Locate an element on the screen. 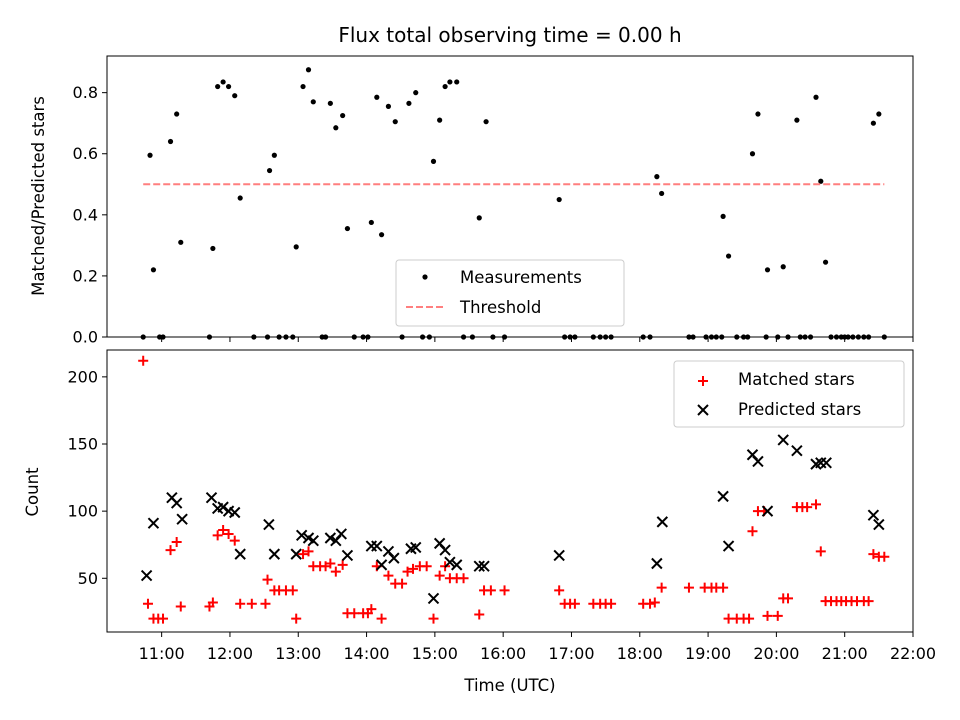  legend-measurements-label: Measurements is located at coordinates (521, 277).